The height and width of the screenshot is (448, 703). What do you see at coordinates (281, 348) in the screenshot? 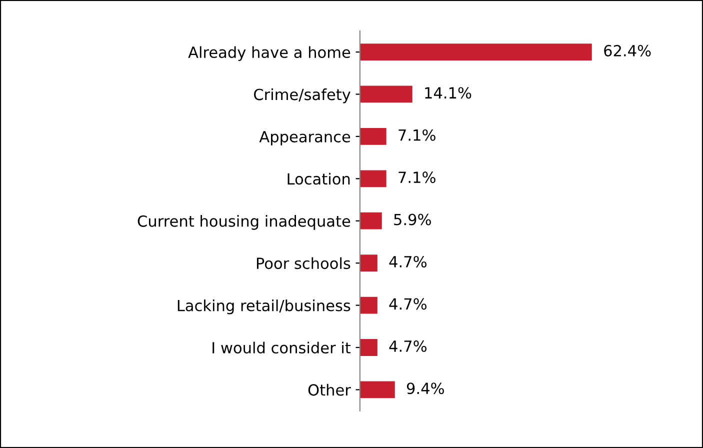
I see `y-tick-label: I would consider it` at bounding box center [281, 348].